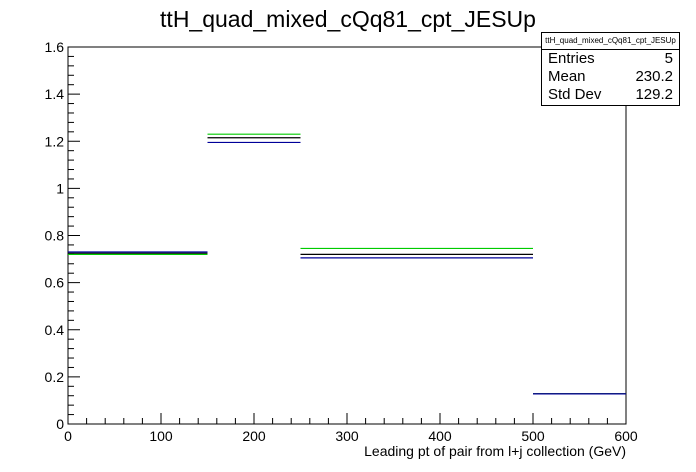 This screenshot has width=696, height=472. What do you see at coordinates (668, 58) in the screenshot?
I see `stats-entries-value: 5` at bounding box center [668, 58].